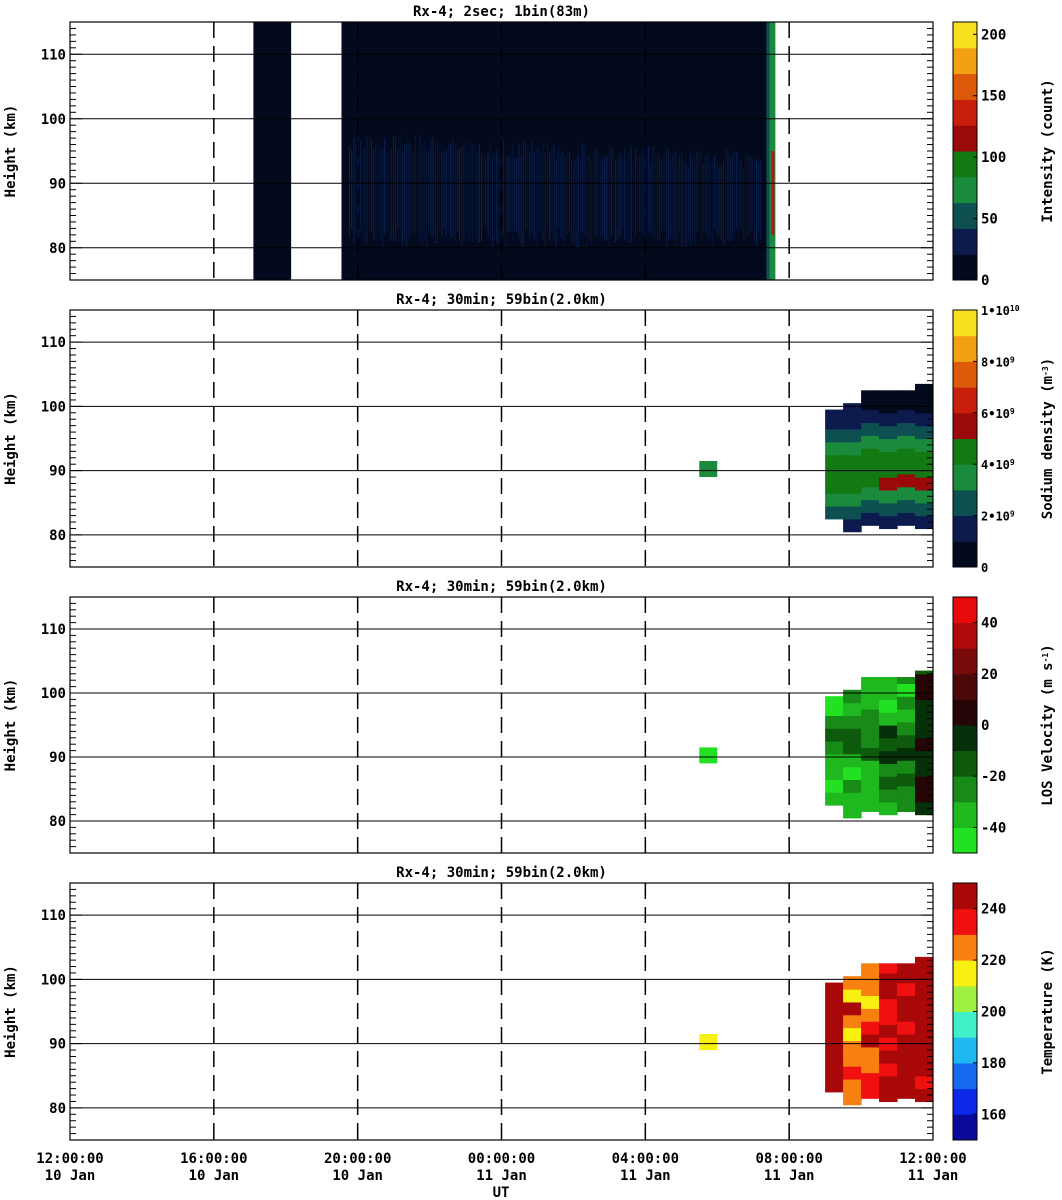  What do you see at coordinates (993, 35) in the screenshot?
I see `colorbar-tick-label: 200` at bounding box center [993, 35].